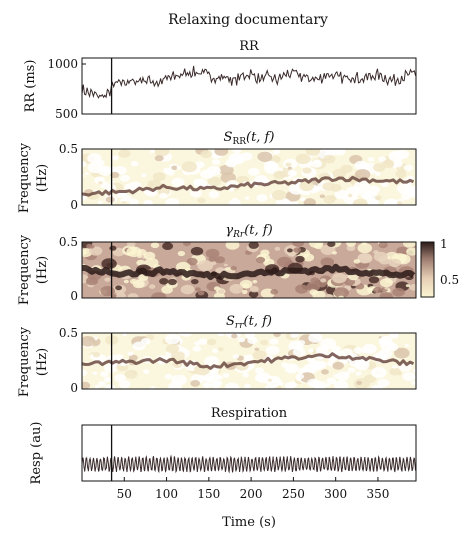 This screenshot has width=474, height=546. Describe the element at coordinates (249, 464) in the screenshot. I see `resp-series` at that location.